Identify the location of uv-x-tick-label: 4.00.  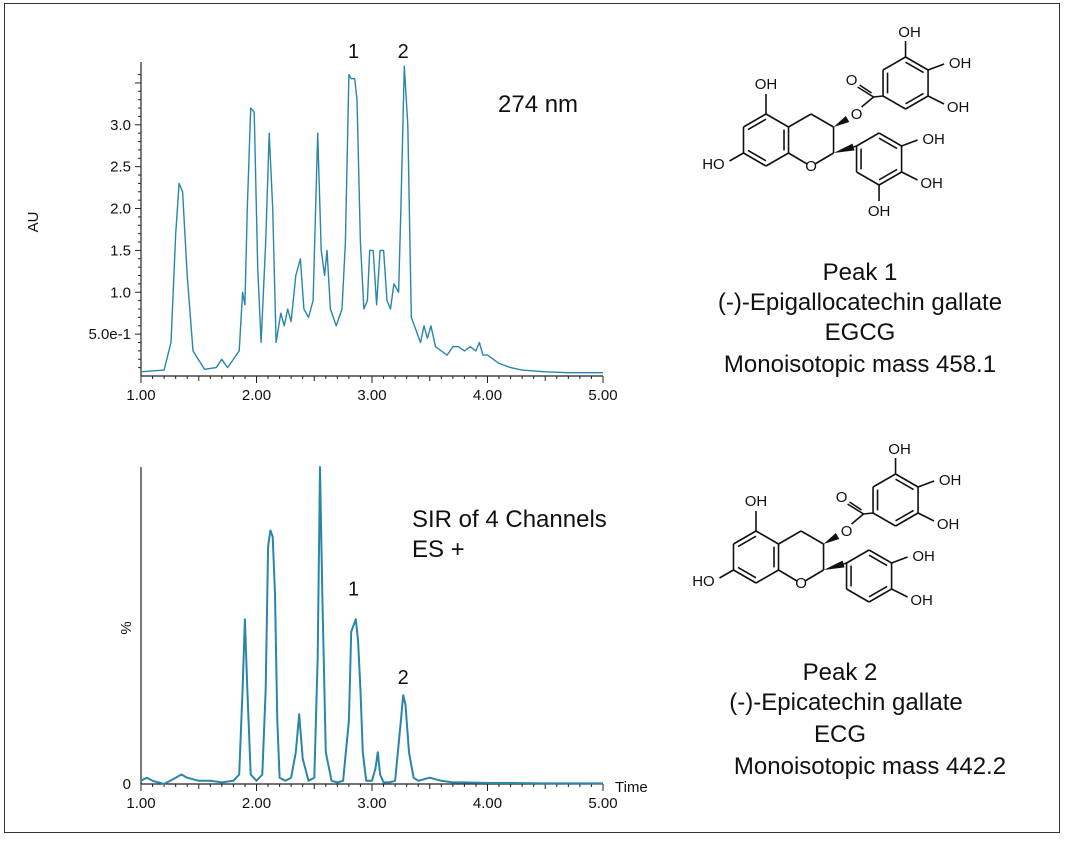
(487, 395).